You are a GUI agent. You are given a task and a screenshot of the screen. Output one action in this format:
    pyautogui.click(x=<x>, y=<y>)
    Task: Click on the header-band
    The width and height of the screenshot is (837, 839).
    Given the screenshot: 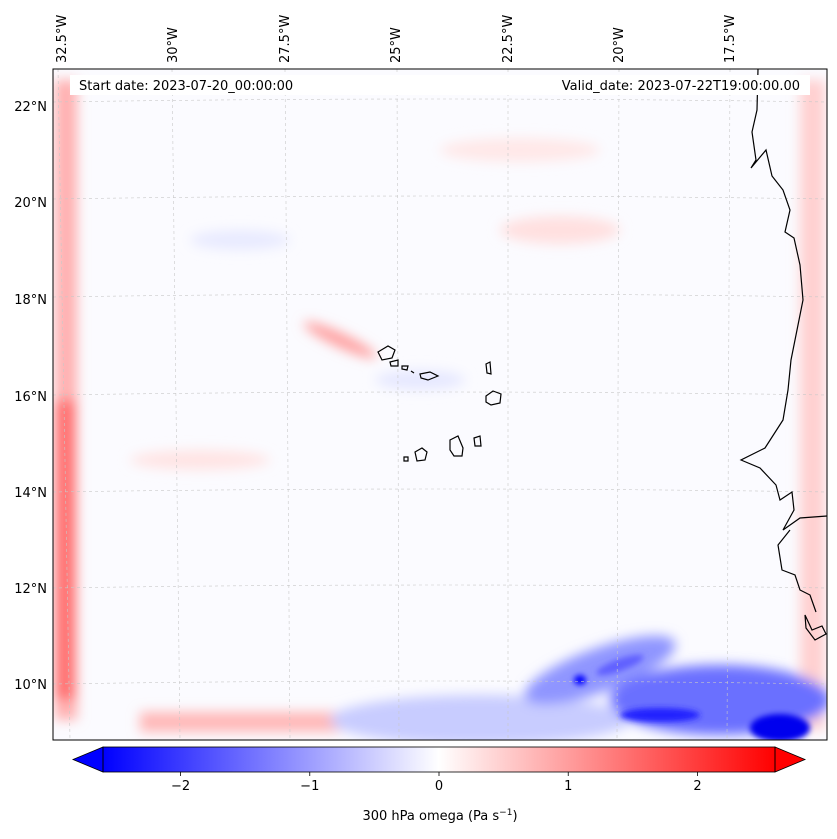 What is the action you would take?
    pyautogui.click(x=440, y=85)
    